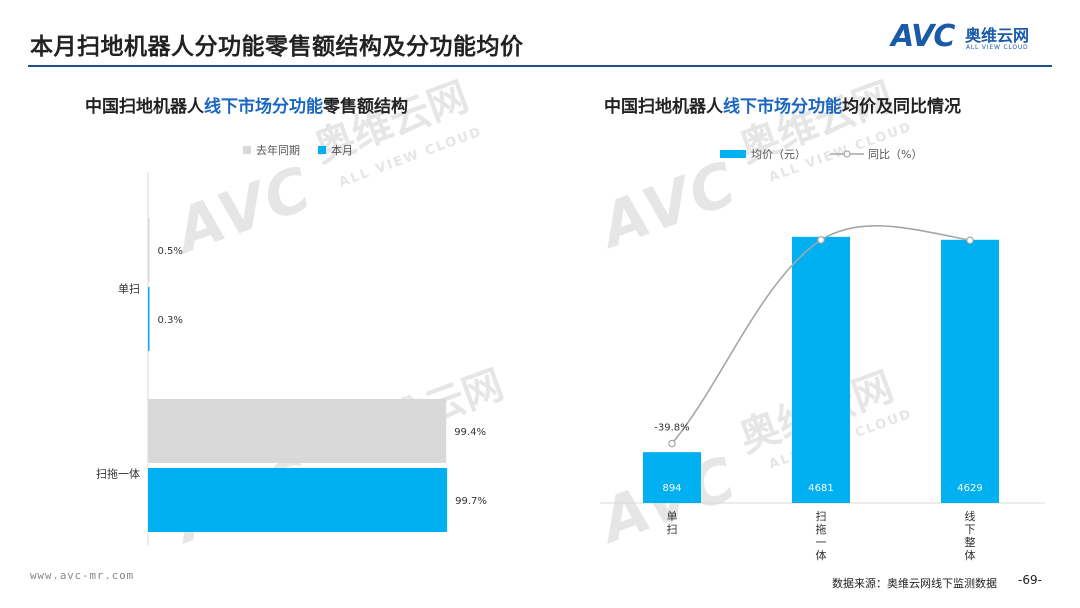 The image size is (1080, 608). Describe the element at coordinates (671, 488) in the screenshot. I see `data-label-avg-price: 894` at that location.